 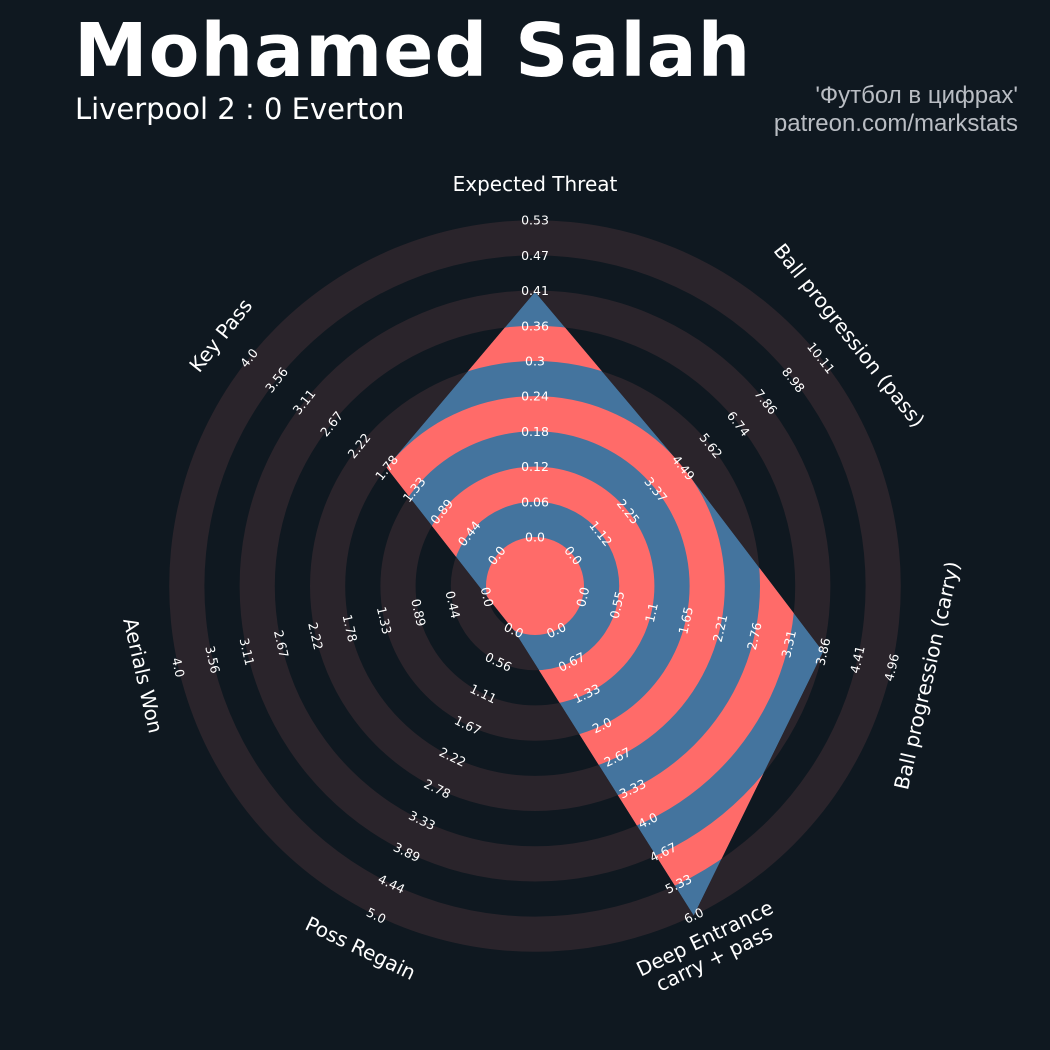 I want to click on tick-label: 0.53, so click(x=535, y=220).